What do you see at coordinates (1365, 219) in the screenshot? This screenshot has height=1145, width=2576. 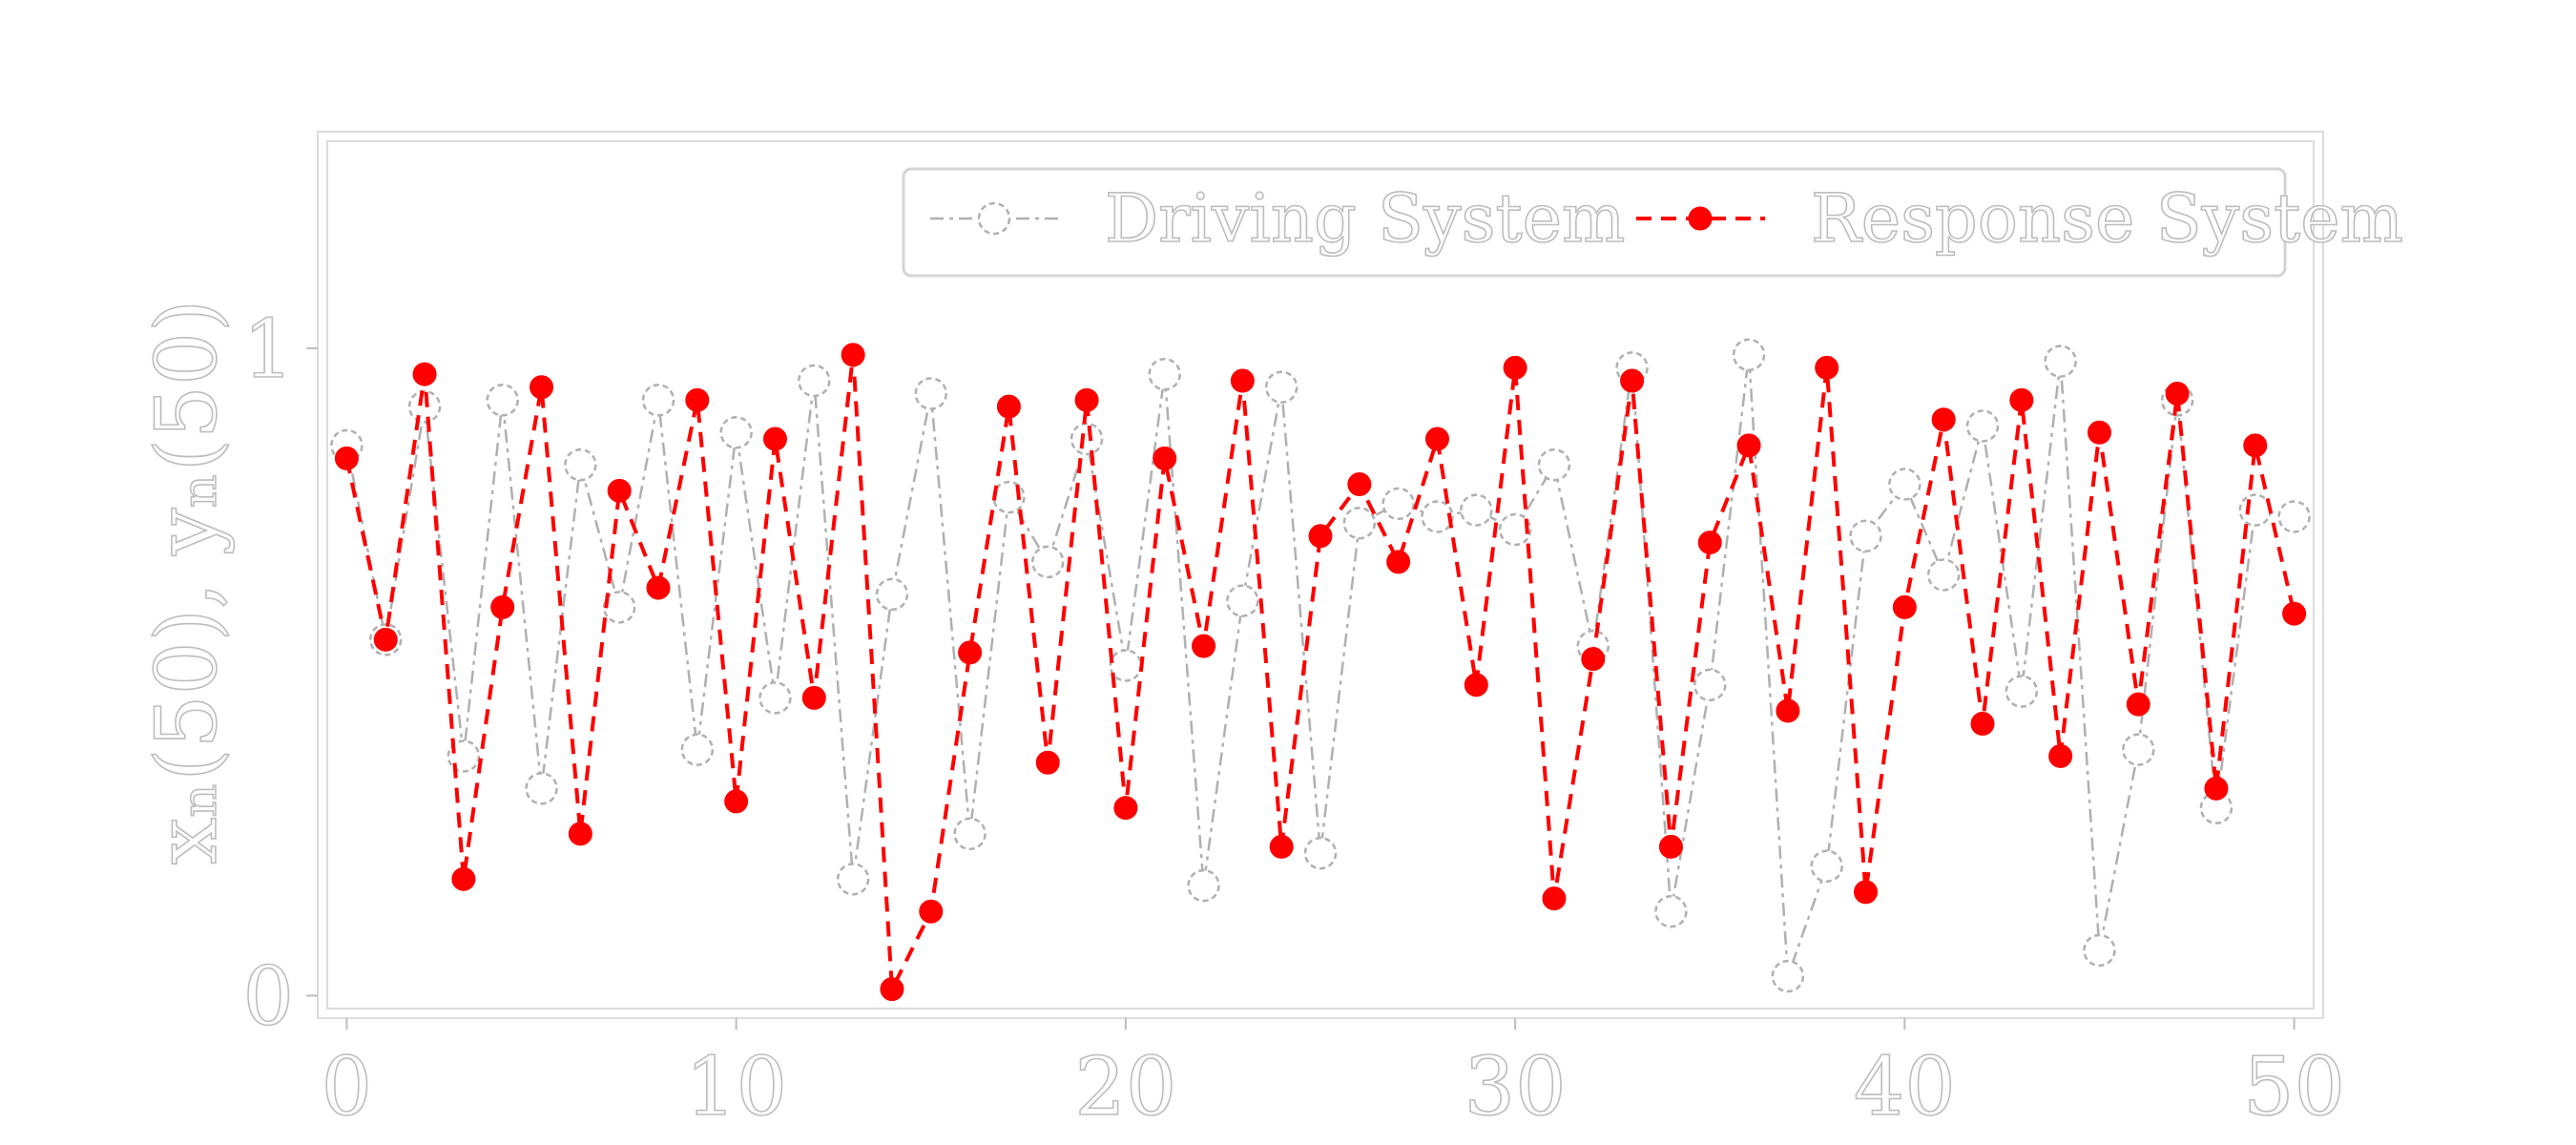 I see `legend-label-driving: Driving System` at bounding box center [1365, 219].